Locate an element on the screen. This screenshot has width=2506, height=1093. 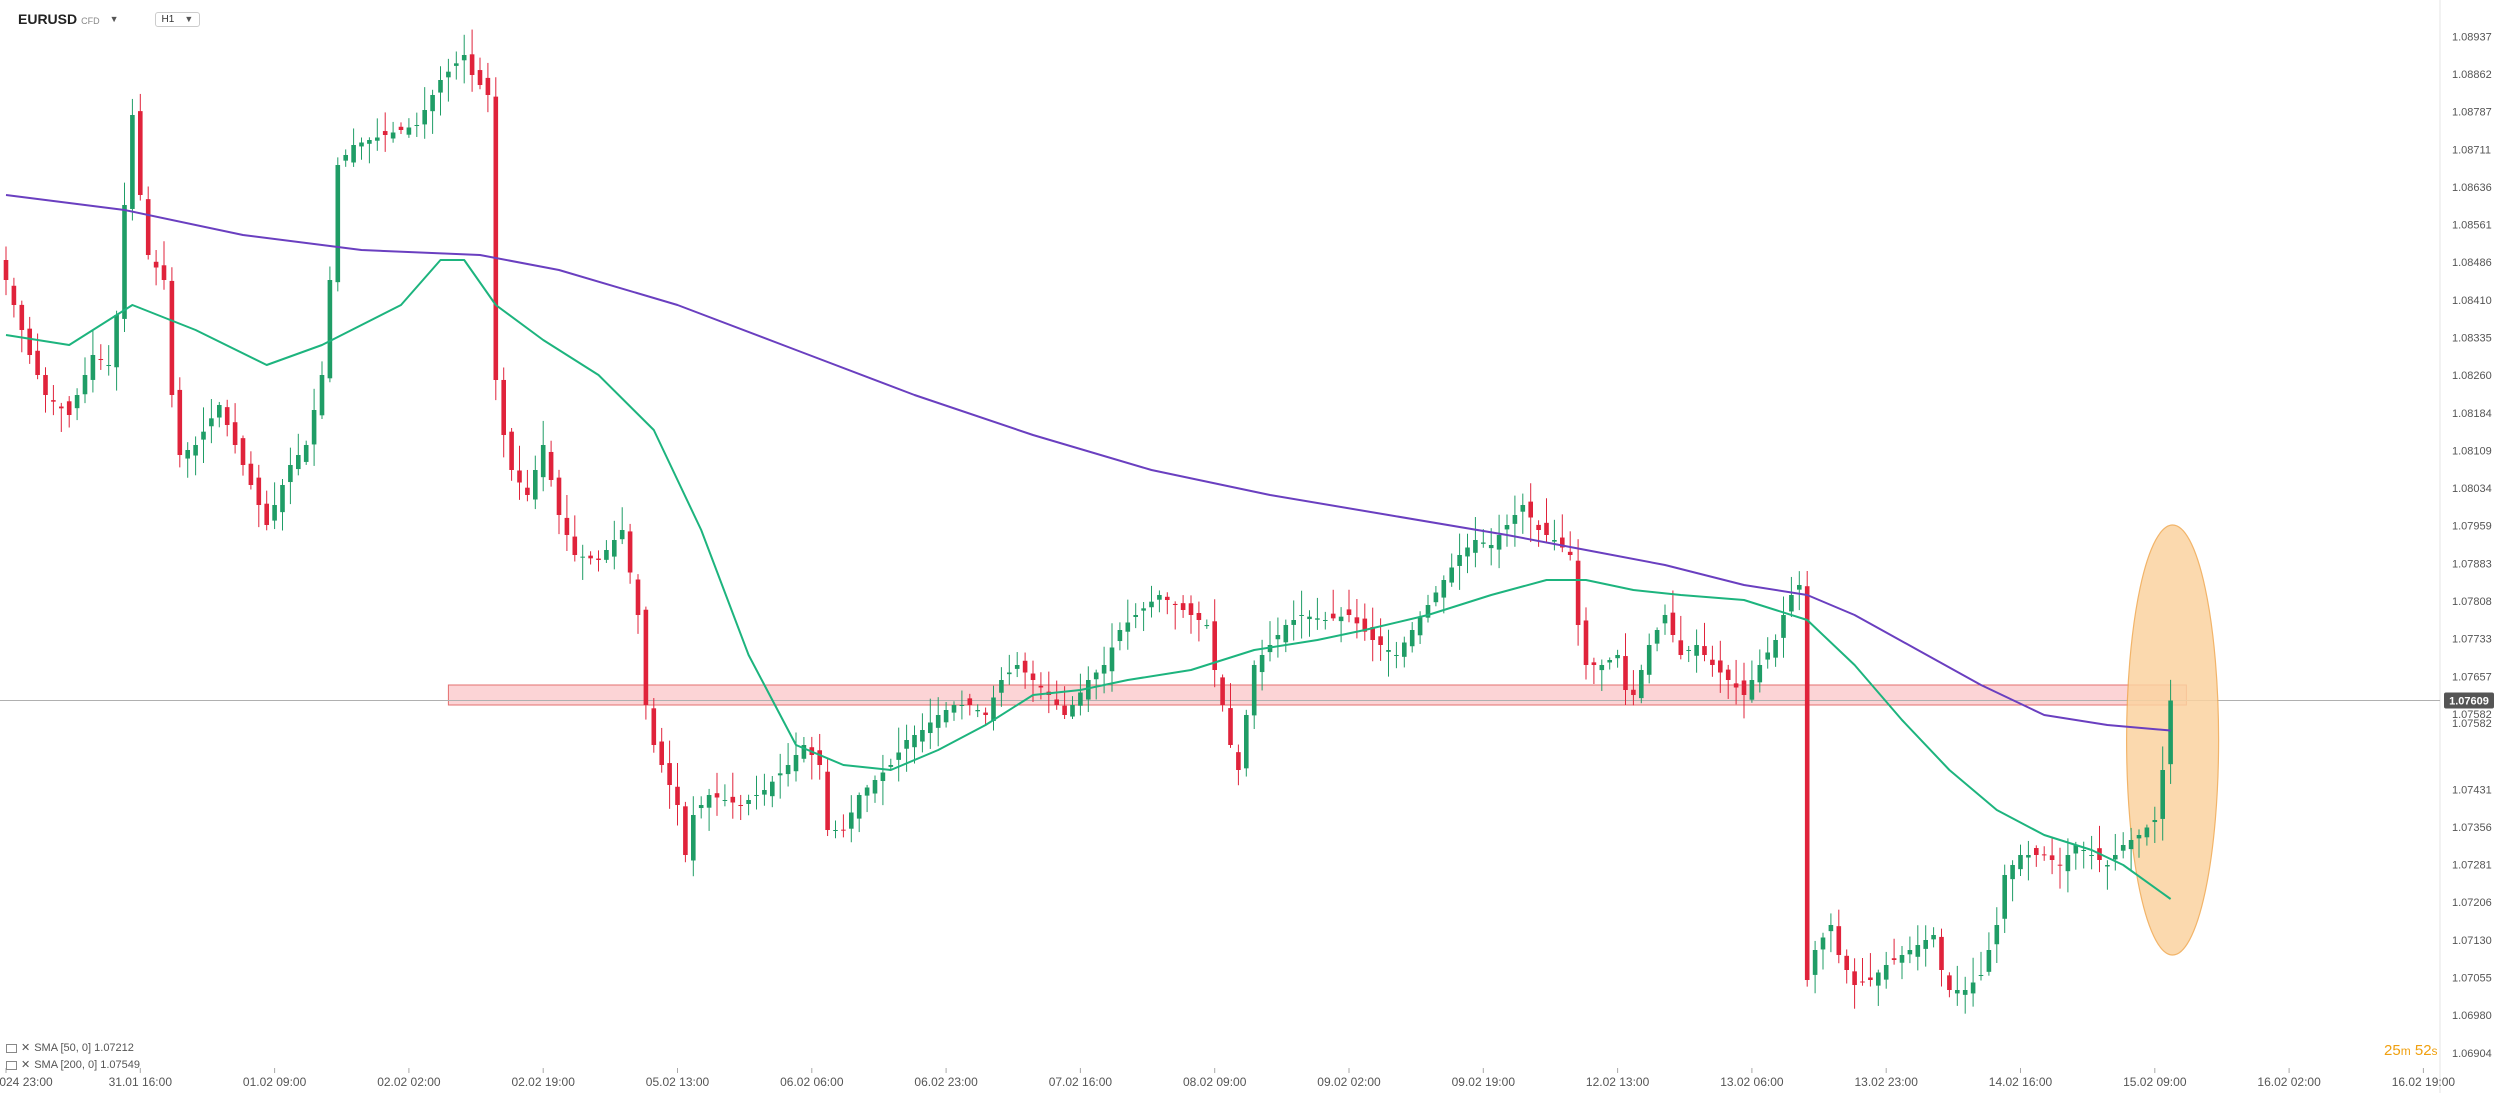
y-tick-label: 1.08260 is located at coordinates (2472, 376).